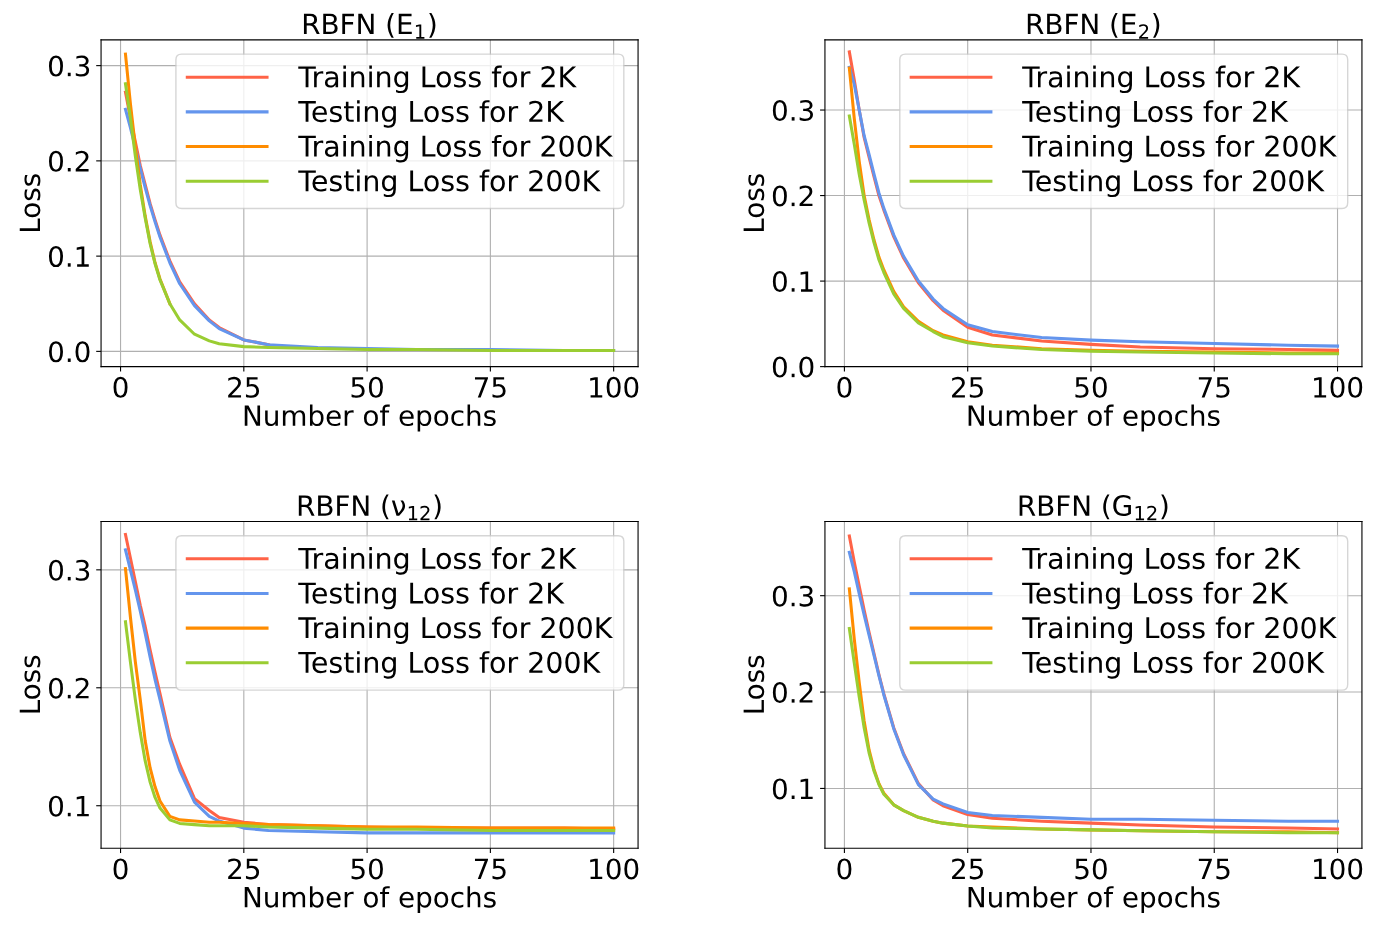 The image size is (1394, 928). Describe the element at coordinates (1093, 507) in the screenshot. I see `chart-title: RBFN (G$_{12}$)` at that location.